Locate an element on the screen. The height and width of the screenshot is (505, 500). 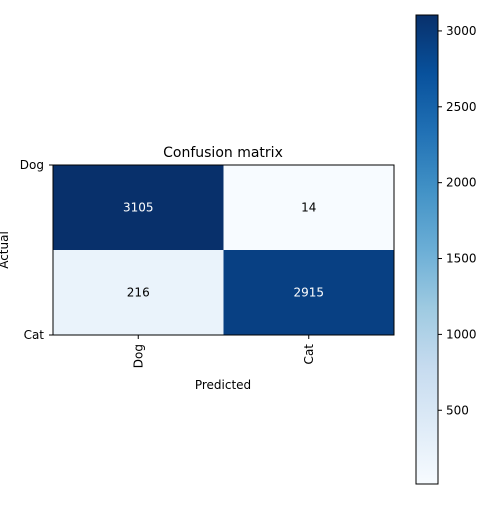
cell-value-label: 3105 is located at coordinates (138, 208).